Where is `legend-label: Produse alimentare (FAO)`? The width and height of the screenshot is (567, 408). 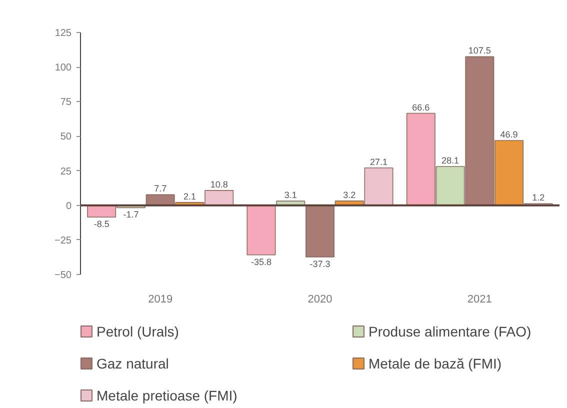 legend-label: Produse alimentare (FAO) is located at coordinates (450, 332).